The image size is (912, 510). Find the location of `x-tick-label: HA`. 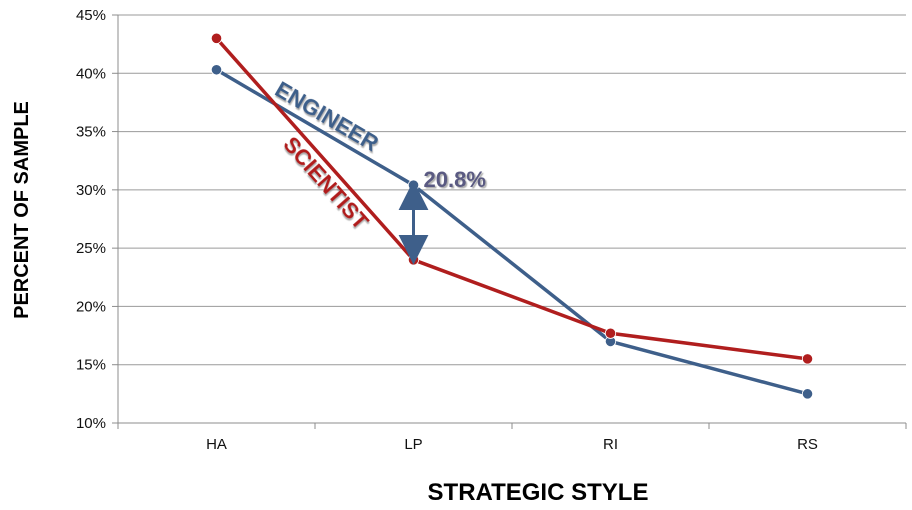

x-tick-label: HA is located at coordinates (216, 444).